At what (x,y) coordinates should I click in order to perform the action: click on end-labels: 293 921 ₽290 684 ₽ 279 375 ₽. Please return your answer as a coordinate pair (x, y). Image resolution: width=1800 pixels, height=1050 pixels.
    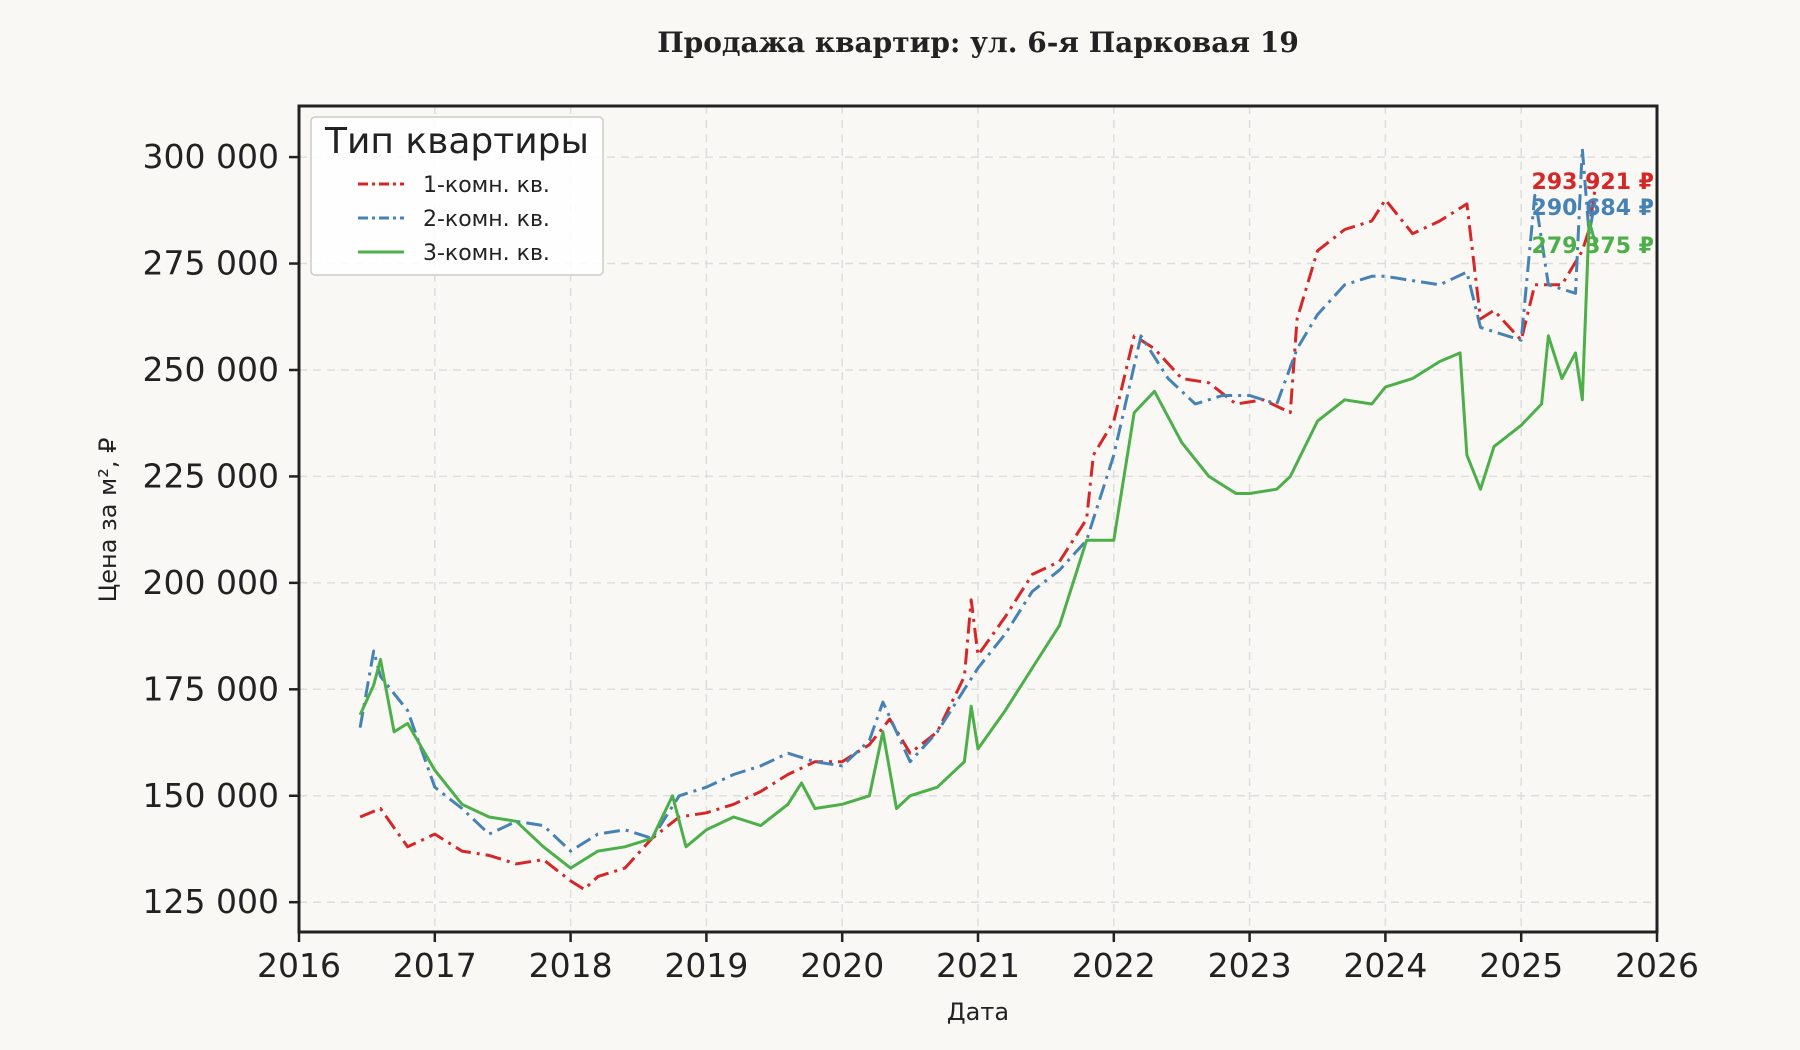
    Looking at the image, I should click on (1593, 214).